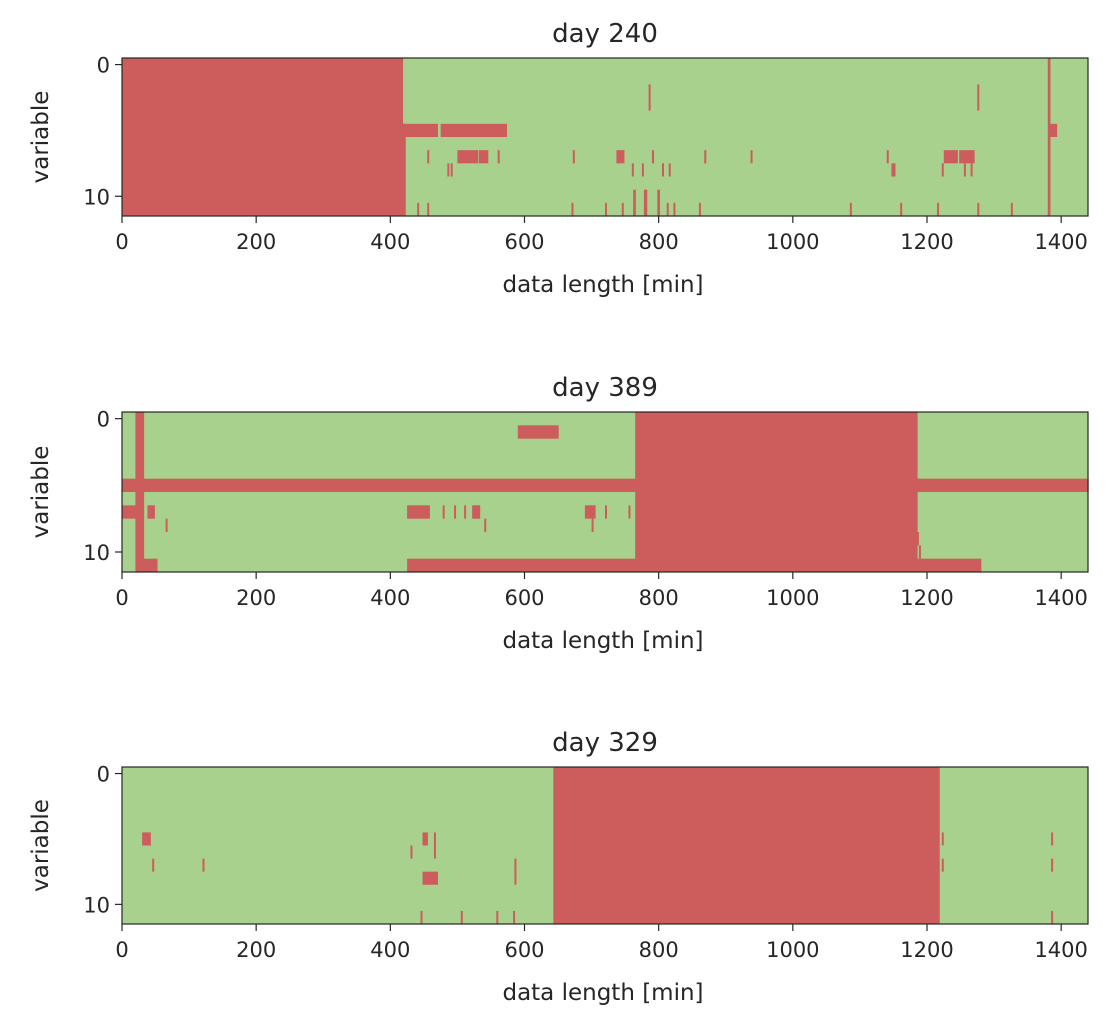  I want to click on chart-title: day 329, so click(605, 743).